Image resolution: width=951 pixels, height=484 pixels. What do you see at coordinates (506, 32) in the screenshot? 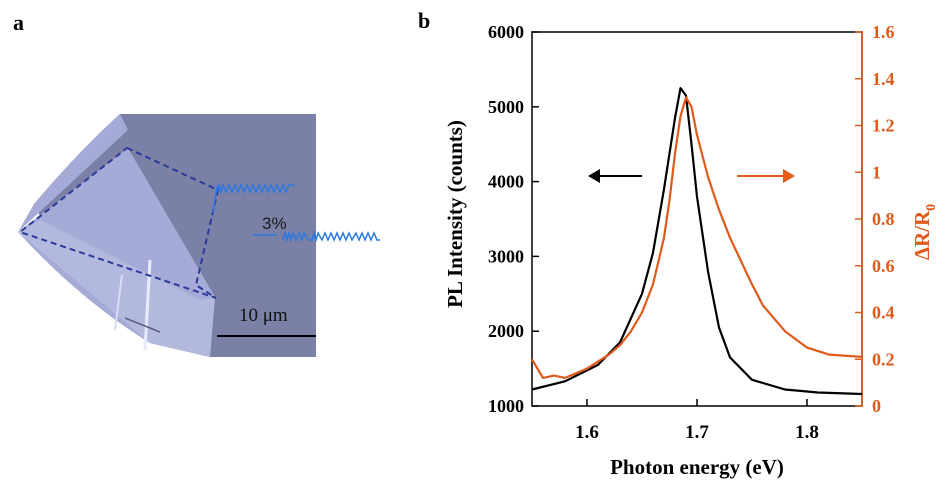
I see `tick-label-left: 6000` at bounding box center [506, 32].